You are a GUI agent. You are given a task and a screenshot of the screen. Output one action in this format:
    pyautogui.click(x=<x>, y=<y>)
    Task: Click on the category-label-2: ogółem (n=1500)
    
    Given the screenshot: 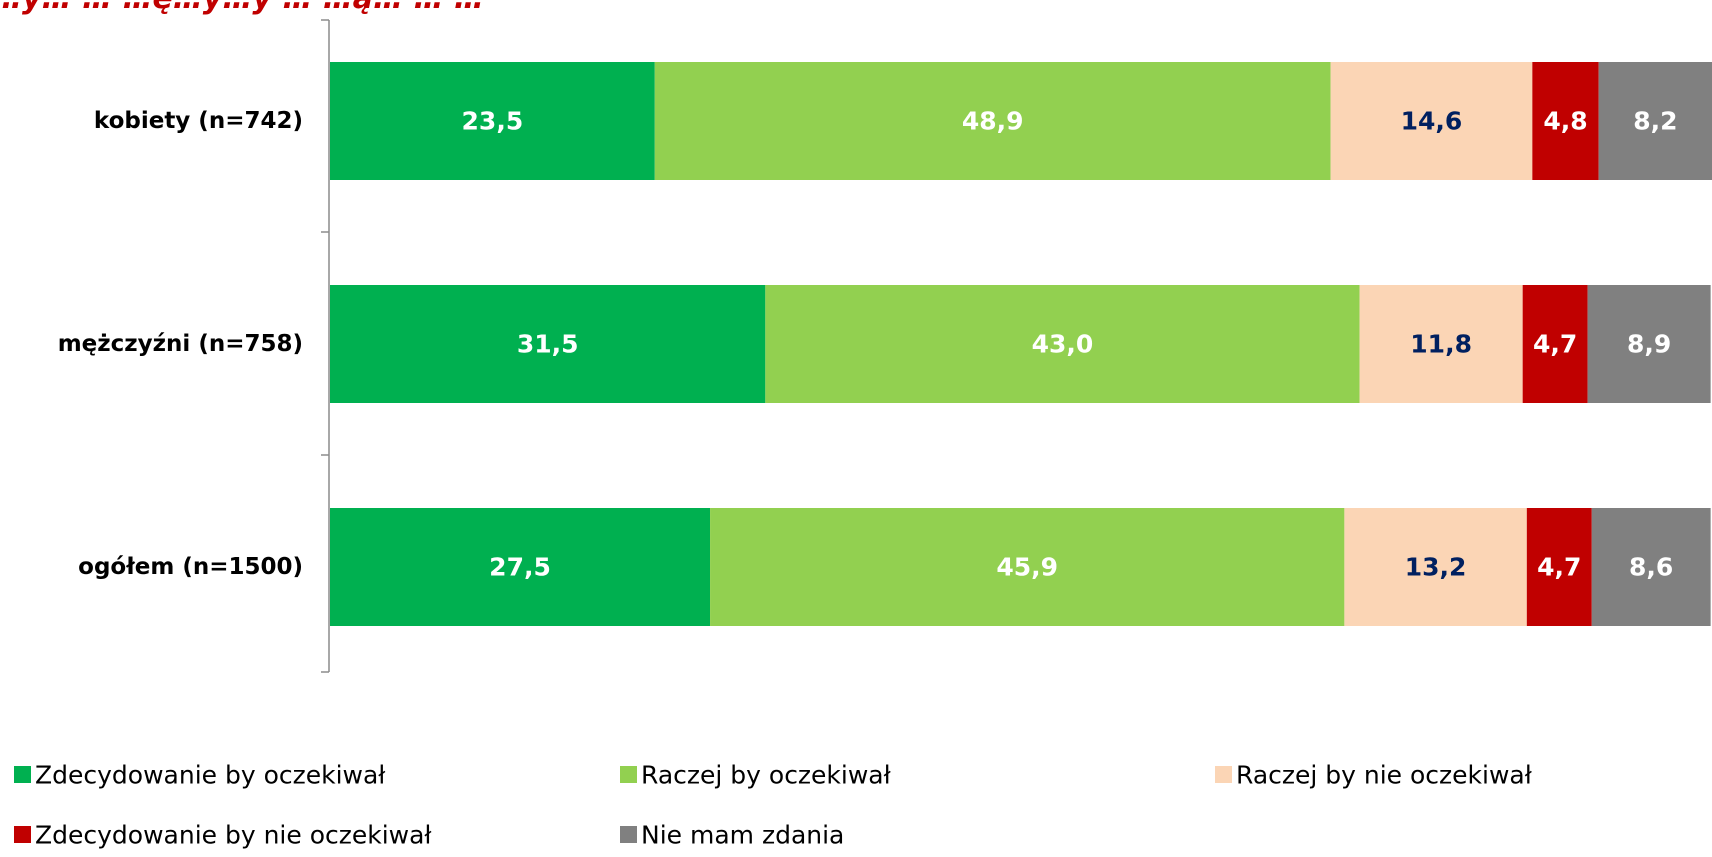 What is the action you would take?
    pyautogui.click(x=190, y=567)
    